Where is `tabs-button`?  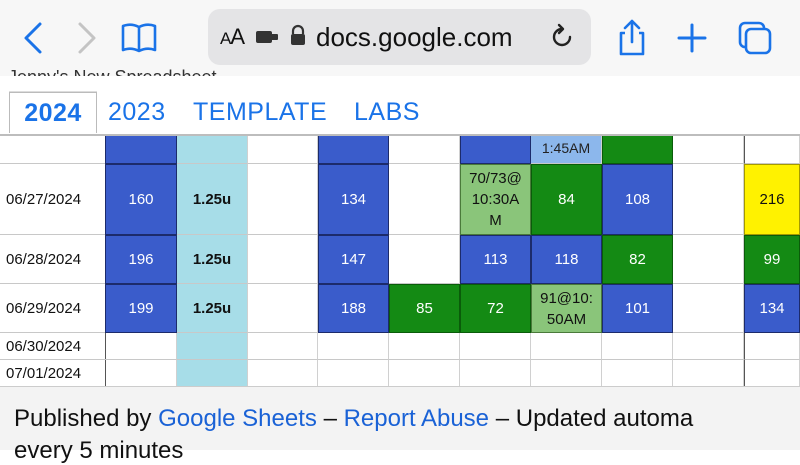
tabs-button is located at coordinates (755, 38).